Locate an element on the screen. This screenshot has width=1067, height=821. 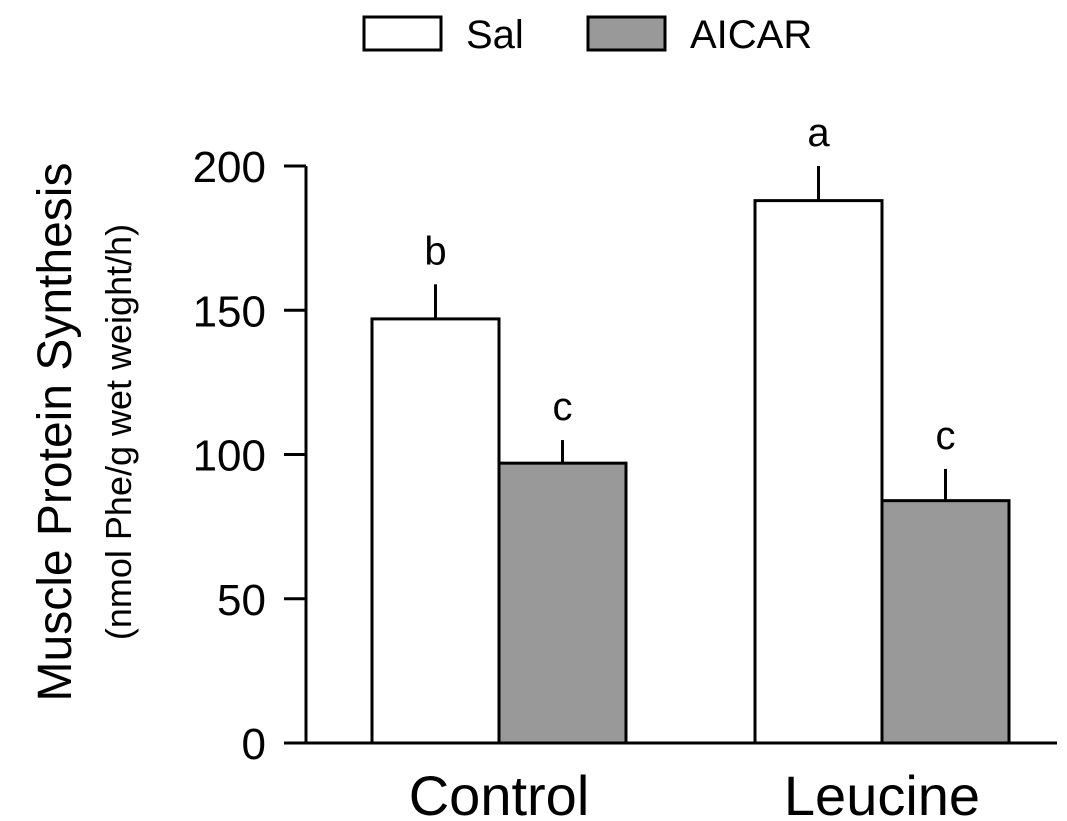
y-tick-label: 50 is located at coordinates (241, 600).